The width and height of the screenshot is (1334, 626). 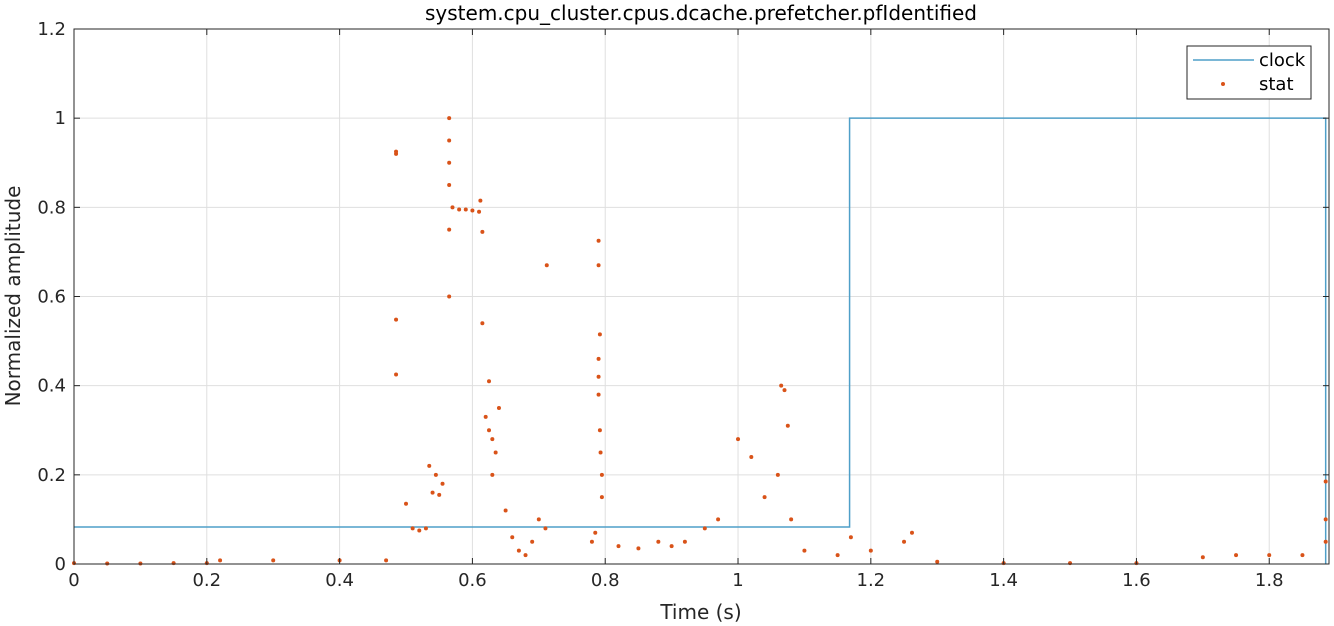 What do you see at coordinates (51, 386) in the screenshot?
I see `y-tick-label: 0.4` at bounding box center [51, 386].